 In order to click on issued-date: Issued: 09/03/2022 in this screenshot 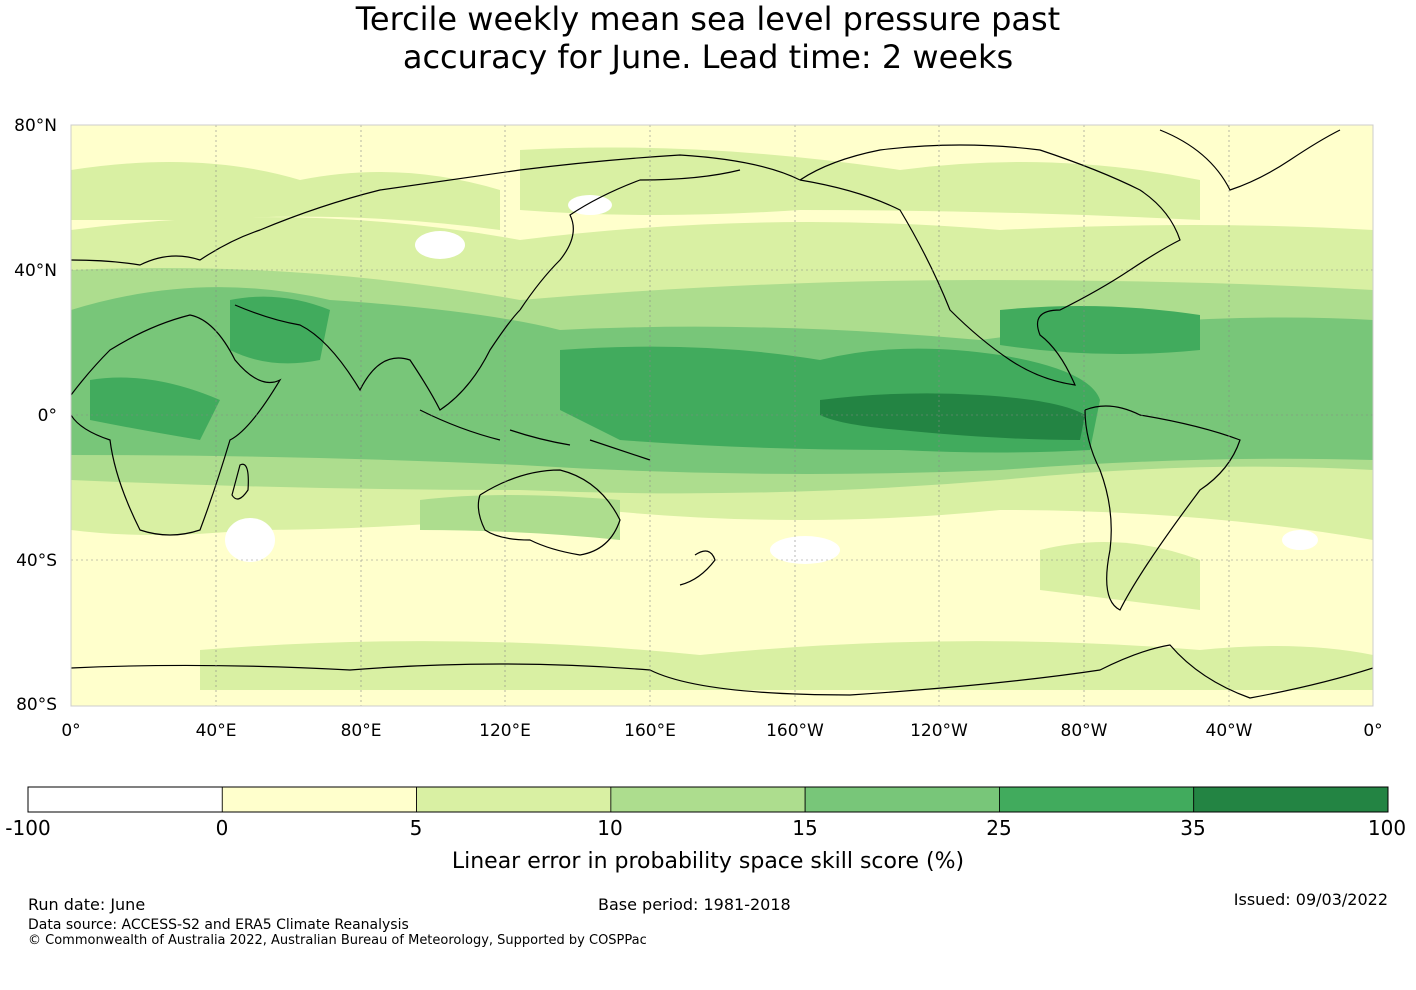, I will do `click(1310, 899)`.